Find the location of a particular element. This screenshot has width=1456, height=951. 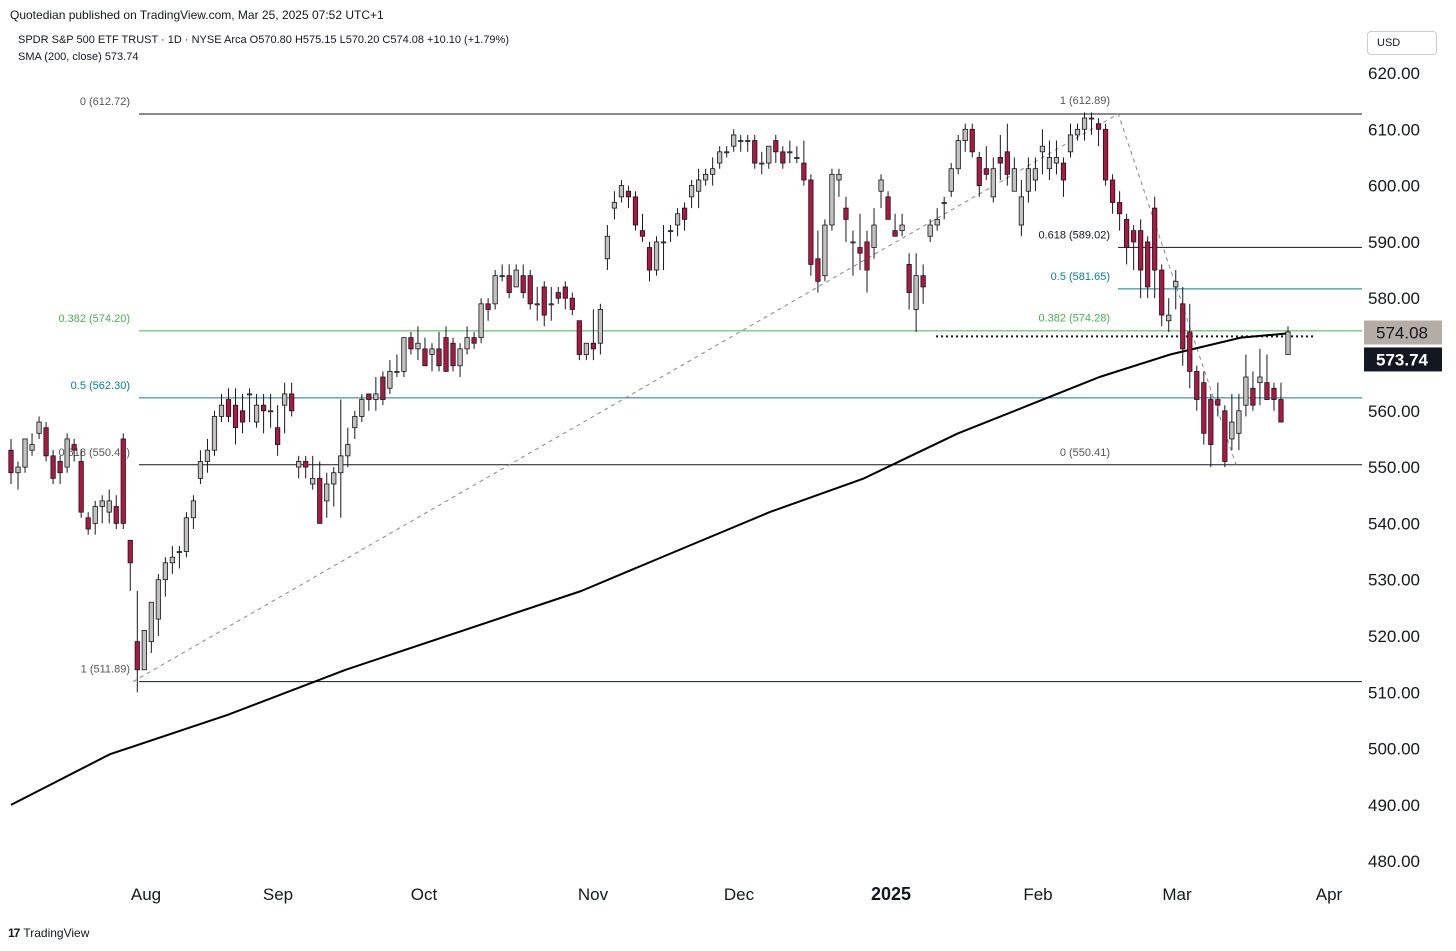

currency-selector: USD is located at coordinates (1402, 43).